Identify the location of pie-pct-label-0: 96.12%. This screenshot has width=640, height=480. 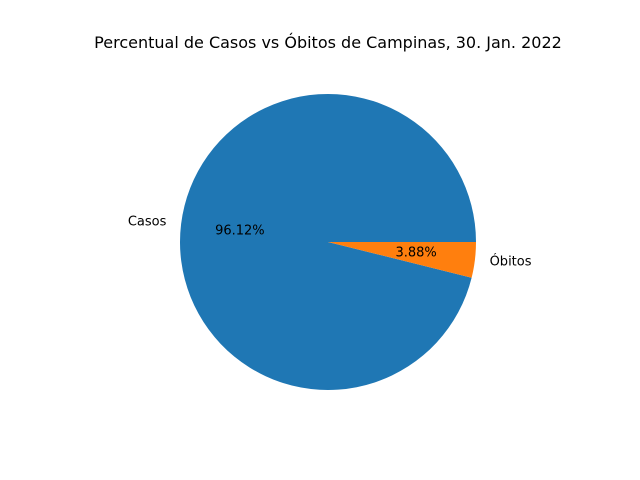
(240, 231).